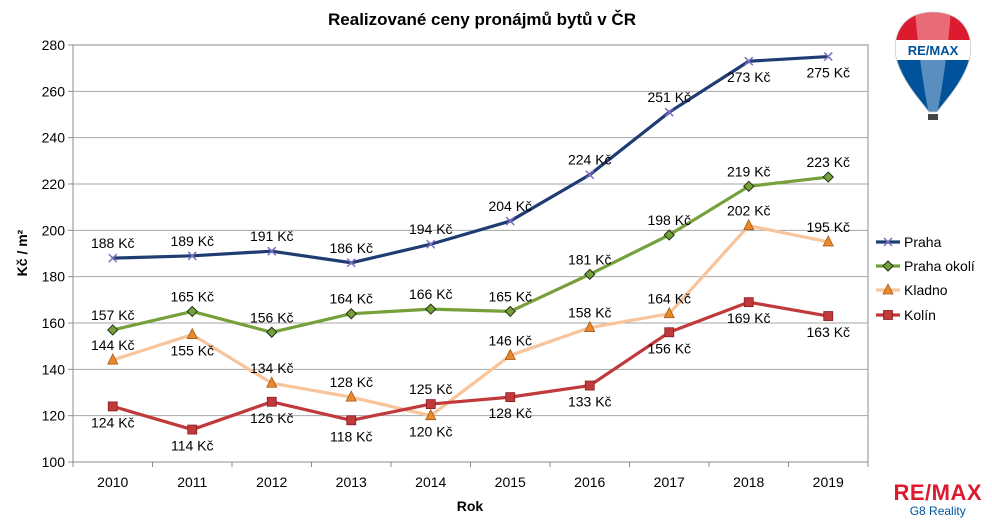  I want to click on data-label: 224 Kč, so click(590, 160).